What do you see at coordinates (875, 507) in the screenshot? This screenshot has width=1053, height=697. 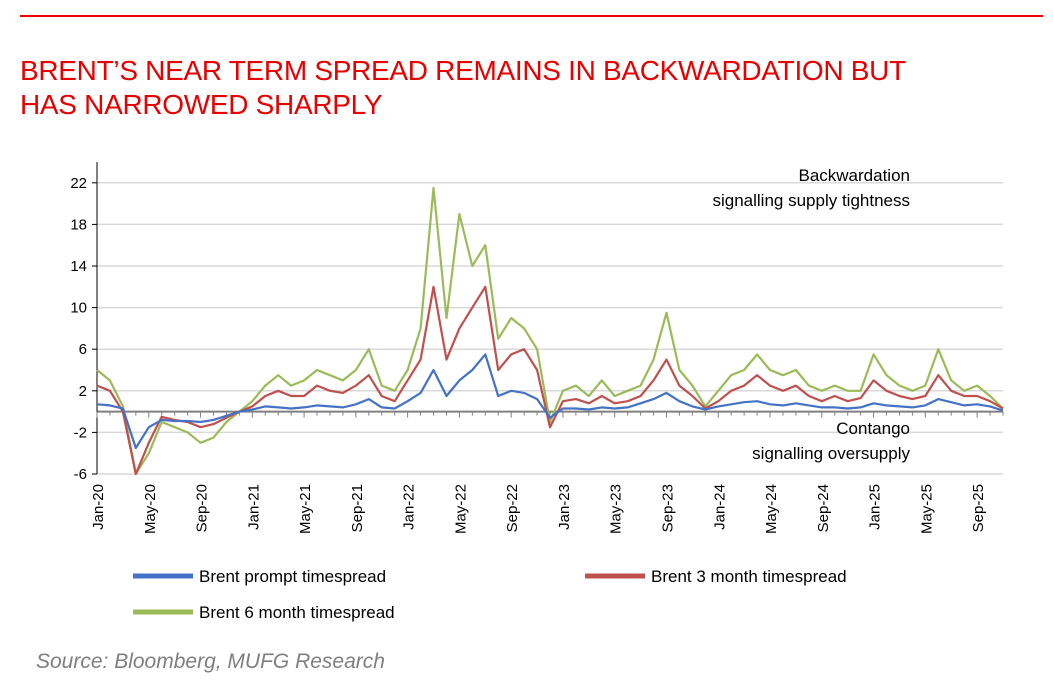 I see `x-tick-label: Jan-25` at bounding box center [875, 507].